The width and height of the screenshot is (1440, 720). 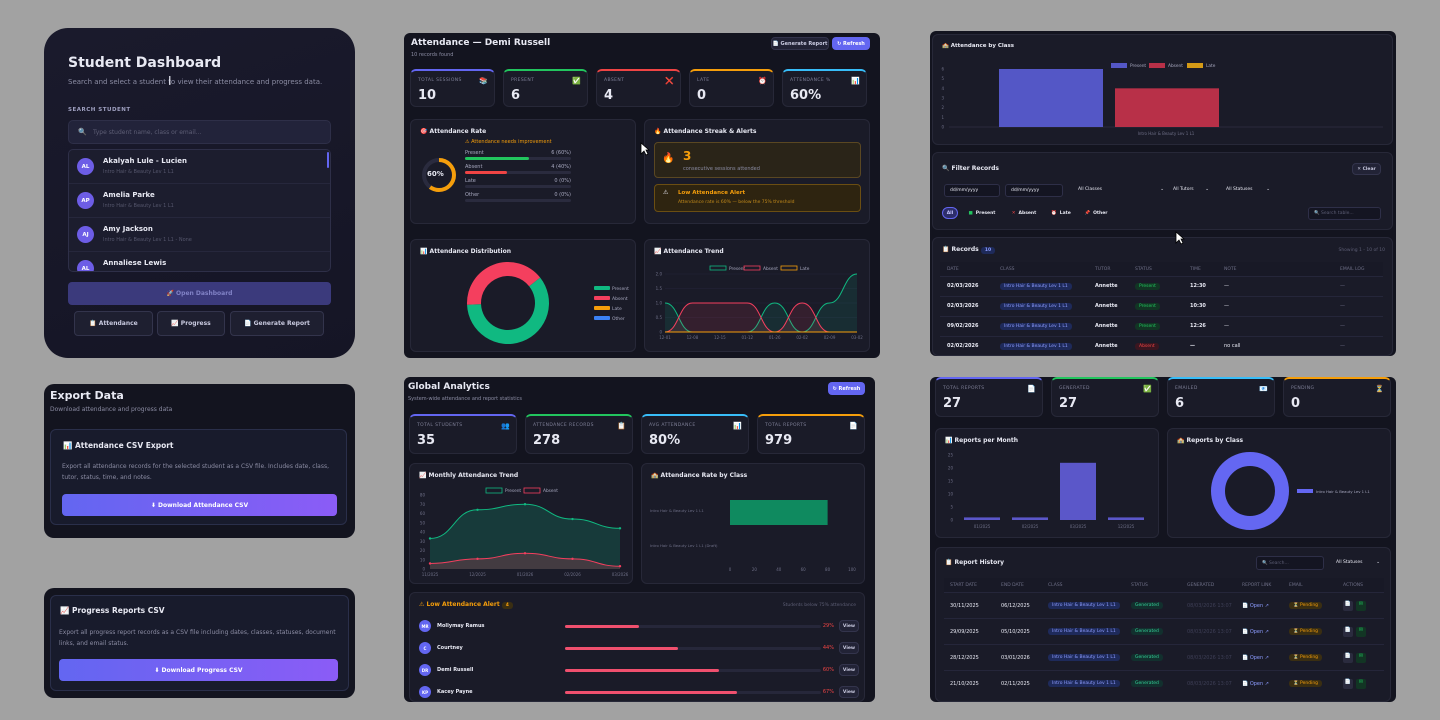 I want to click on stat-icon: 📊, so click(x=737, y=426).